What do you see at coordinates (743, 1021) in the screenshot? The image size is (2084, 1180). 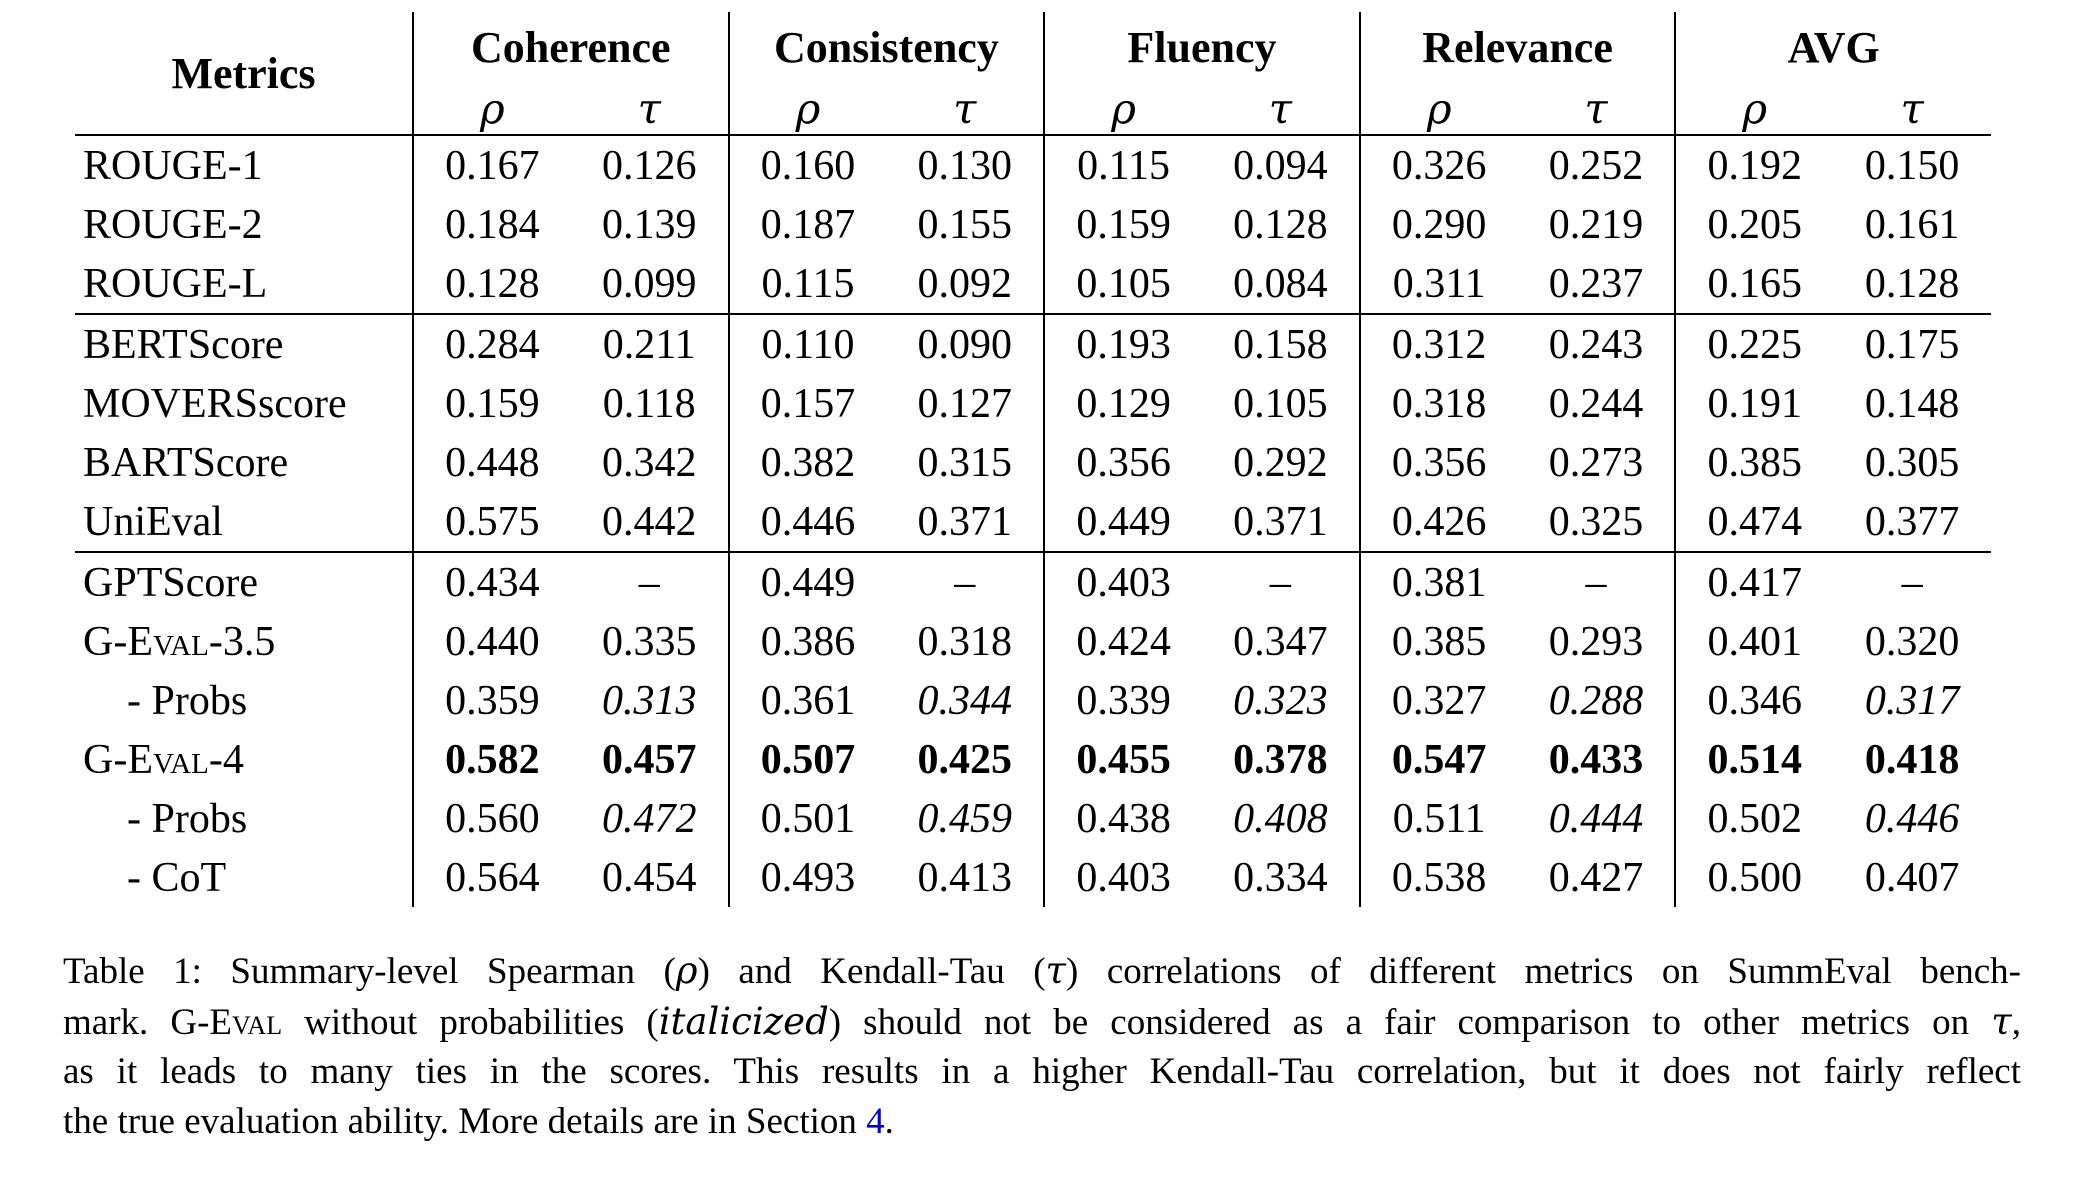 I see `caption-text: italicized` at bounding box center [743, 1021].